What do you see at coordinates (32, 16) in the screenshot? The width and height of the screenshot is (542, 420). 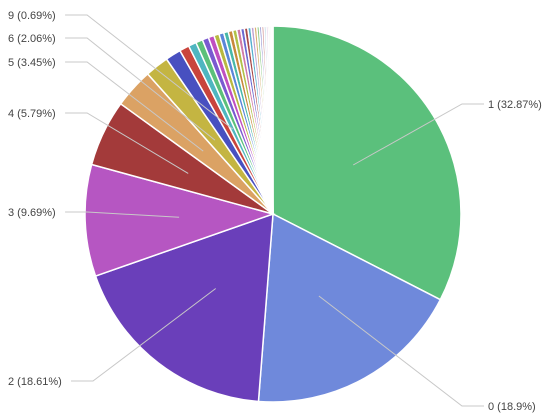 I see `pie-label-9: 9 (0.69%)` at bounding box center [32, 16].